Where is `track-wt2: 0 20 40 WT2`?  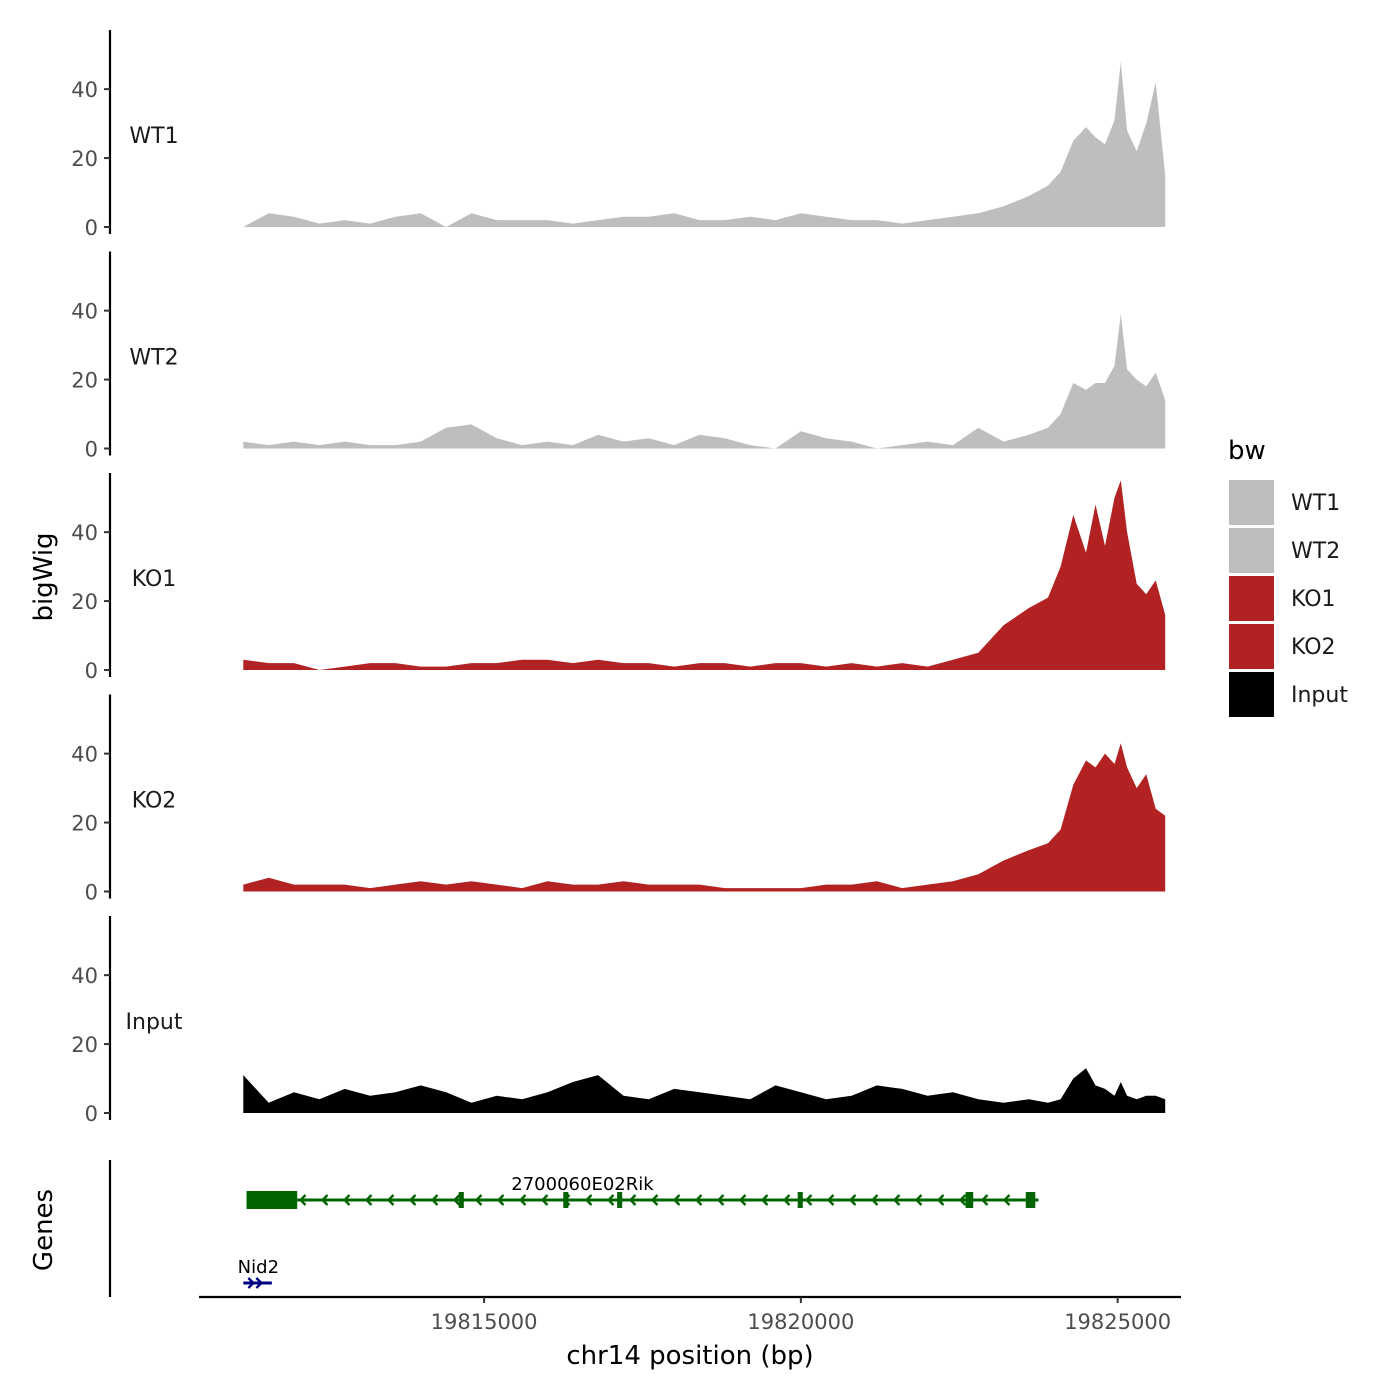 track-wt2: 0 20 40 WT2 is located at coordinates (618, 356).